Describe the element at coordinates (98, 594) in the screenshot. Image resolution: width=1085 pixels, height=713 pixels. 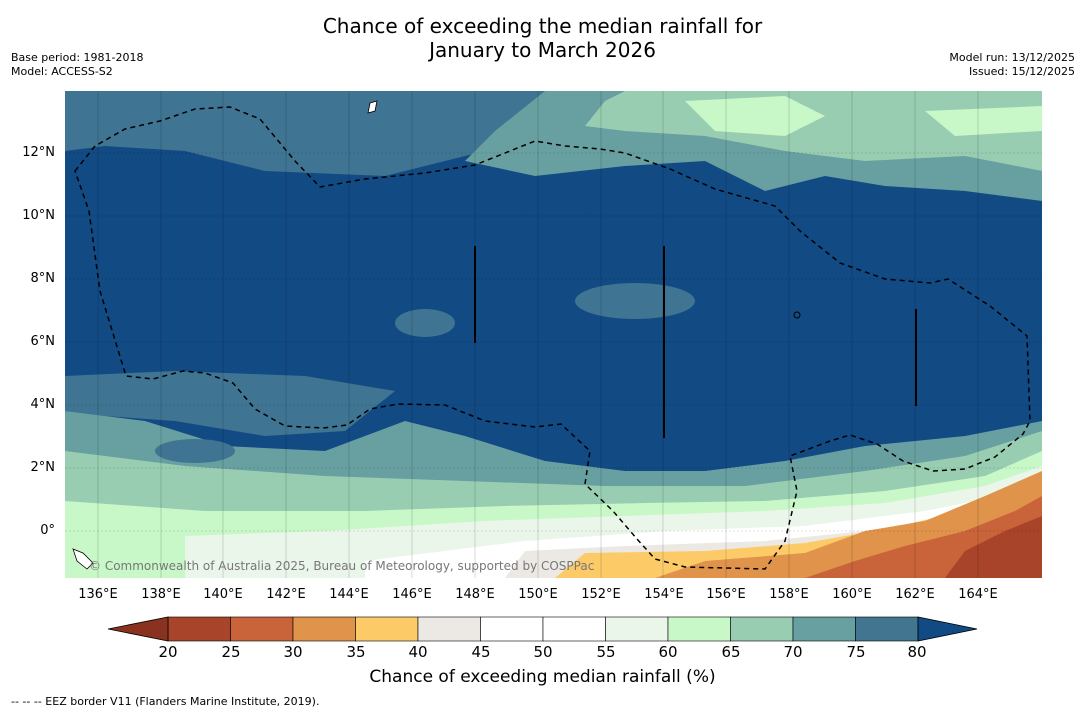
I see `lon-label: 136°E` at that location.